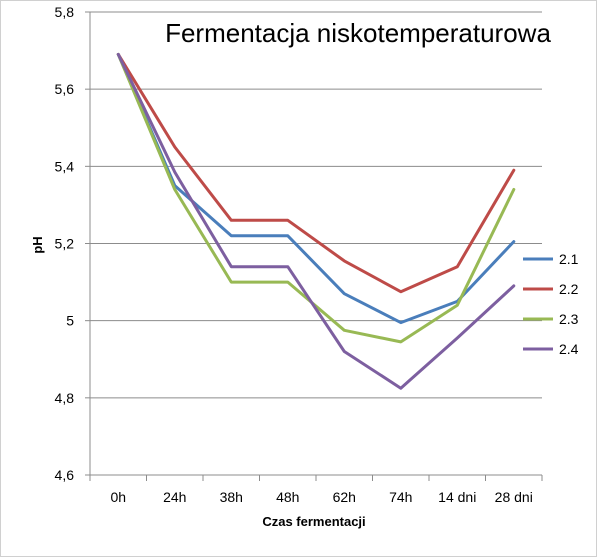  I want to click on y-tick-label: 5,2, so click(65, 244).